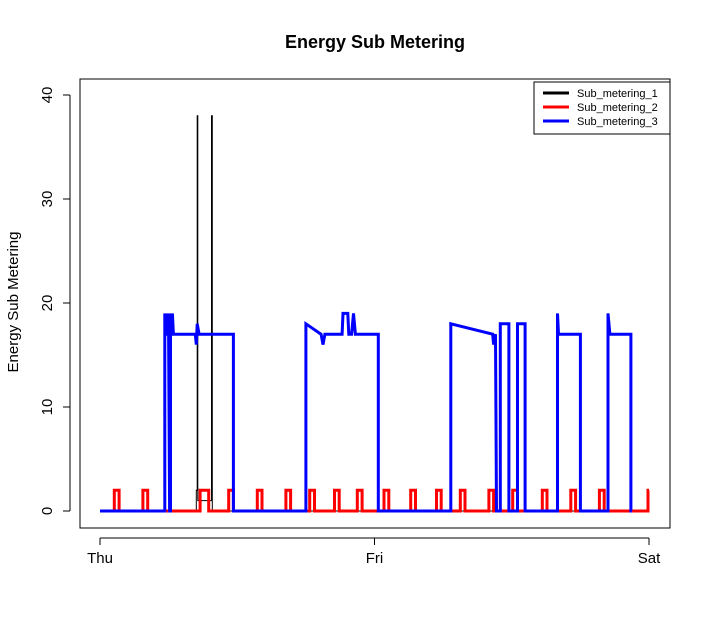  Describe the element at coordinates (375, 42) in the screenshot. I see `chart-title: Energy Sub Metering` at that location.